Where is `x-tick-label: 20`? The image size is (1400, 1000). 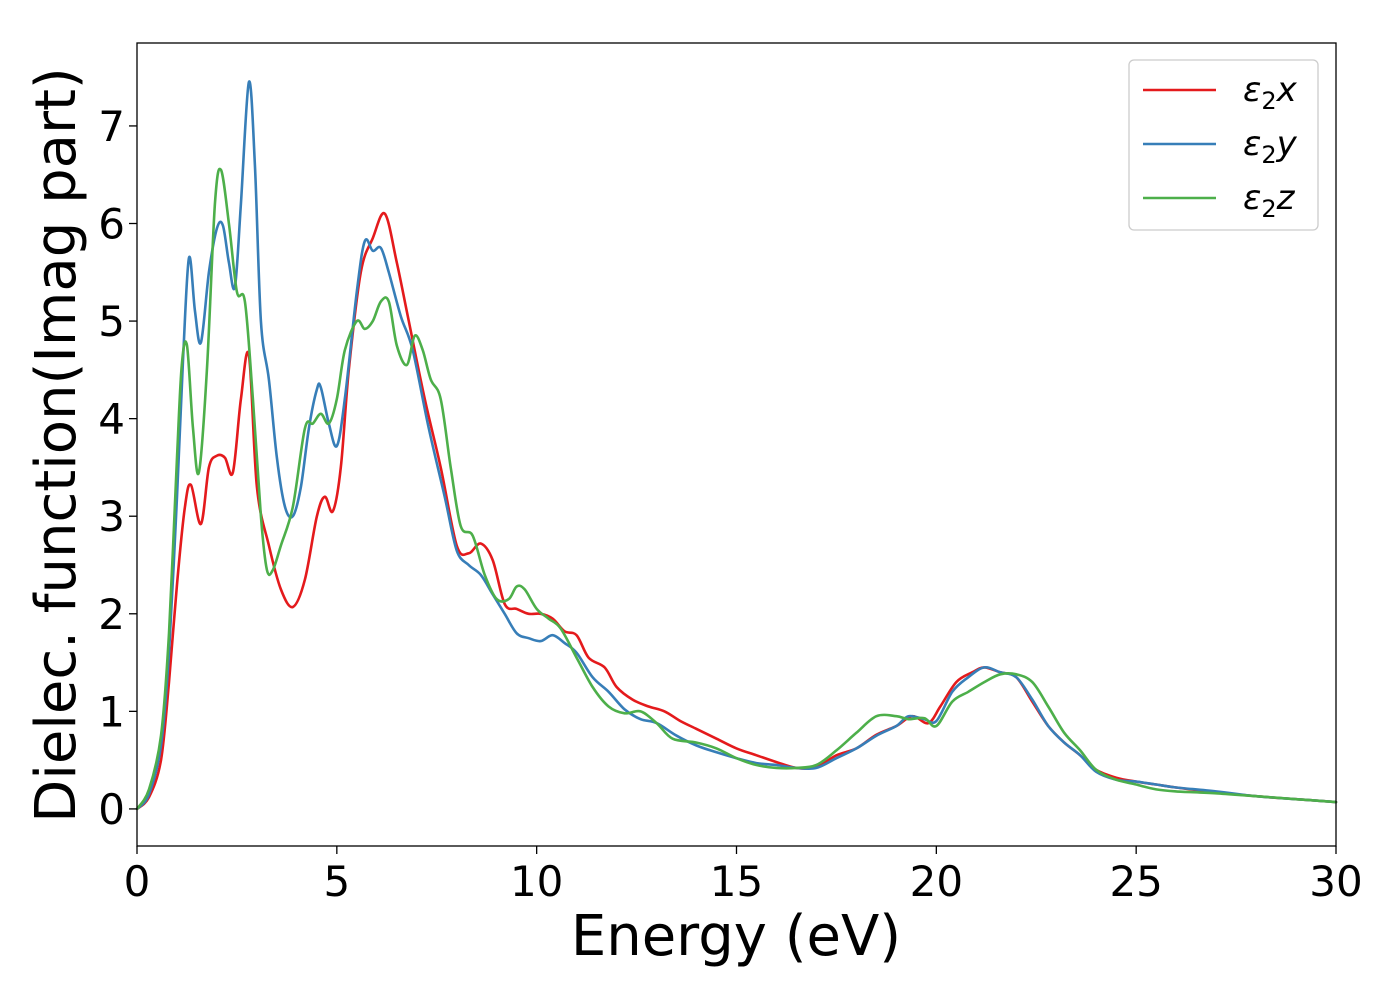
x-tick-label: 20 is located at coordinates (936, 881).